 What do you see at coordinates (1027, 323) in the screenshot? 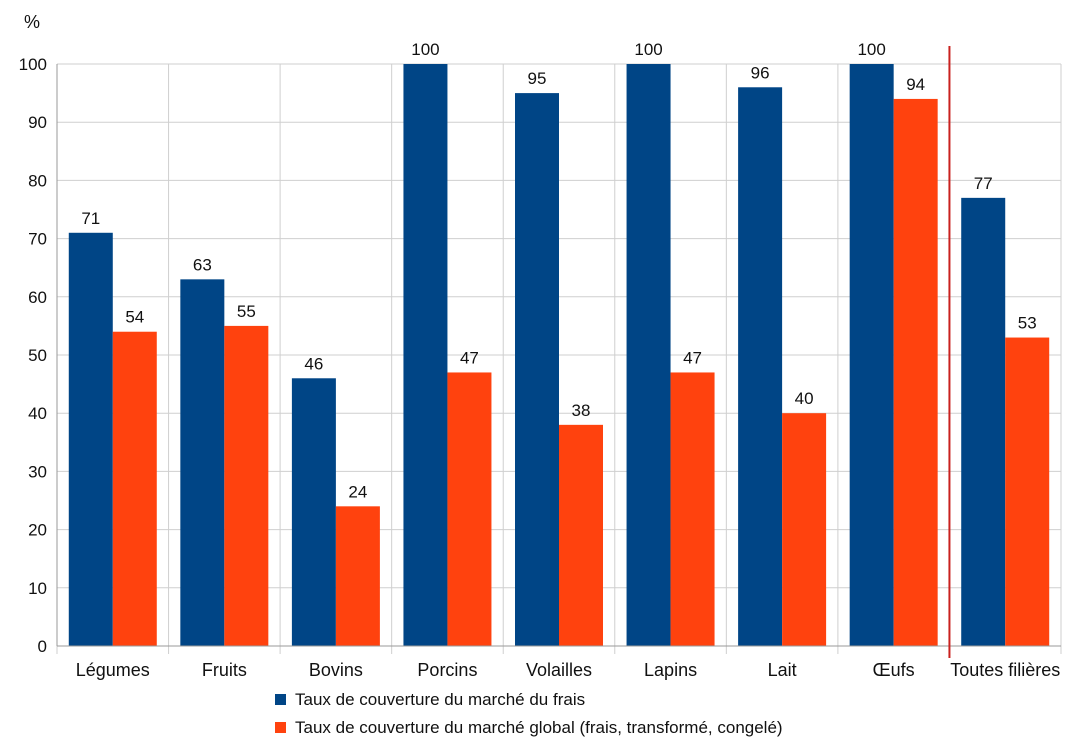
I see `data-label: 53` at bounding box center [1027, 323].